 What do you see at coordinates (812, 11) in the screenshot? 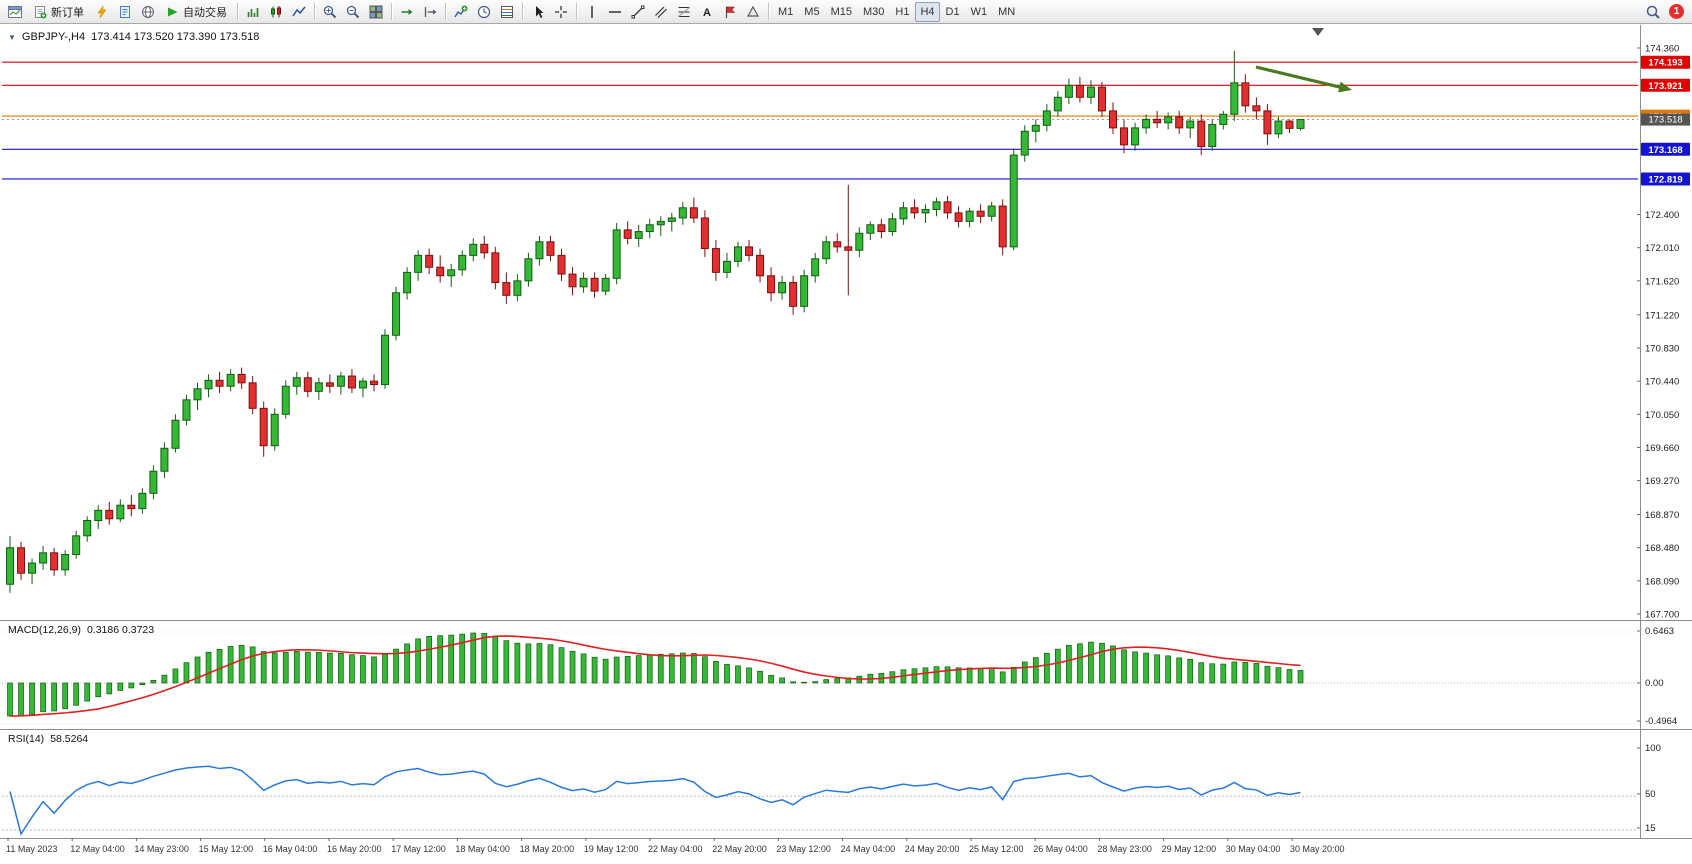
I see `timeframe-m5-button: M5` at bounding box center [812, 11].